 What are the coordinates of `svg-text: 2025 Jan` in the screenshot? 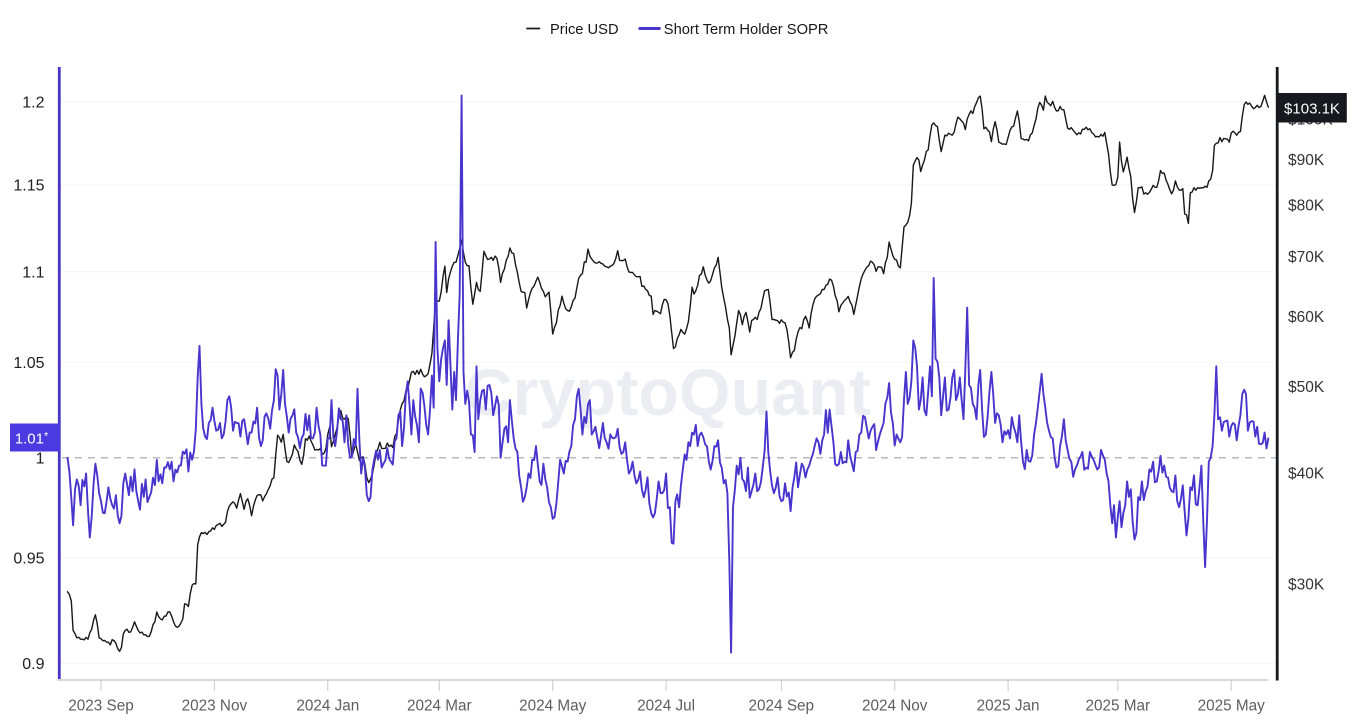 It's located at (1008, 706).